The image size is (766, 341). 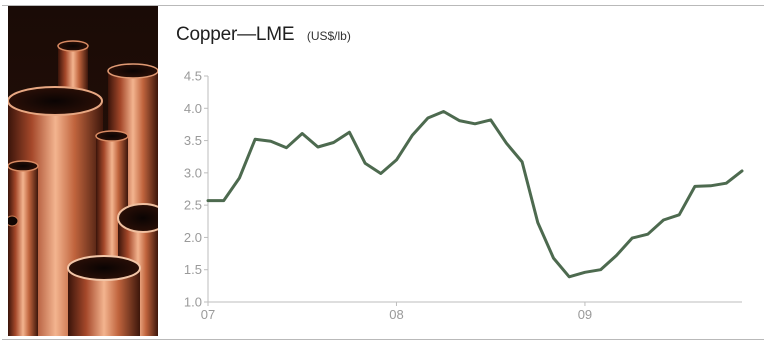 I want to click on y-tick-label: 4.0, so click(x=193, y=108).